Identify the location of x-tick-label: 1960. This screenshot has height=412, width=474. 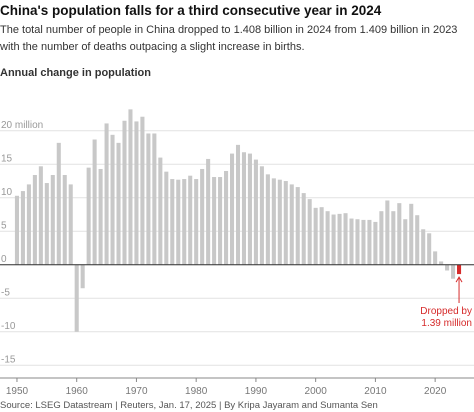
(77, 391).